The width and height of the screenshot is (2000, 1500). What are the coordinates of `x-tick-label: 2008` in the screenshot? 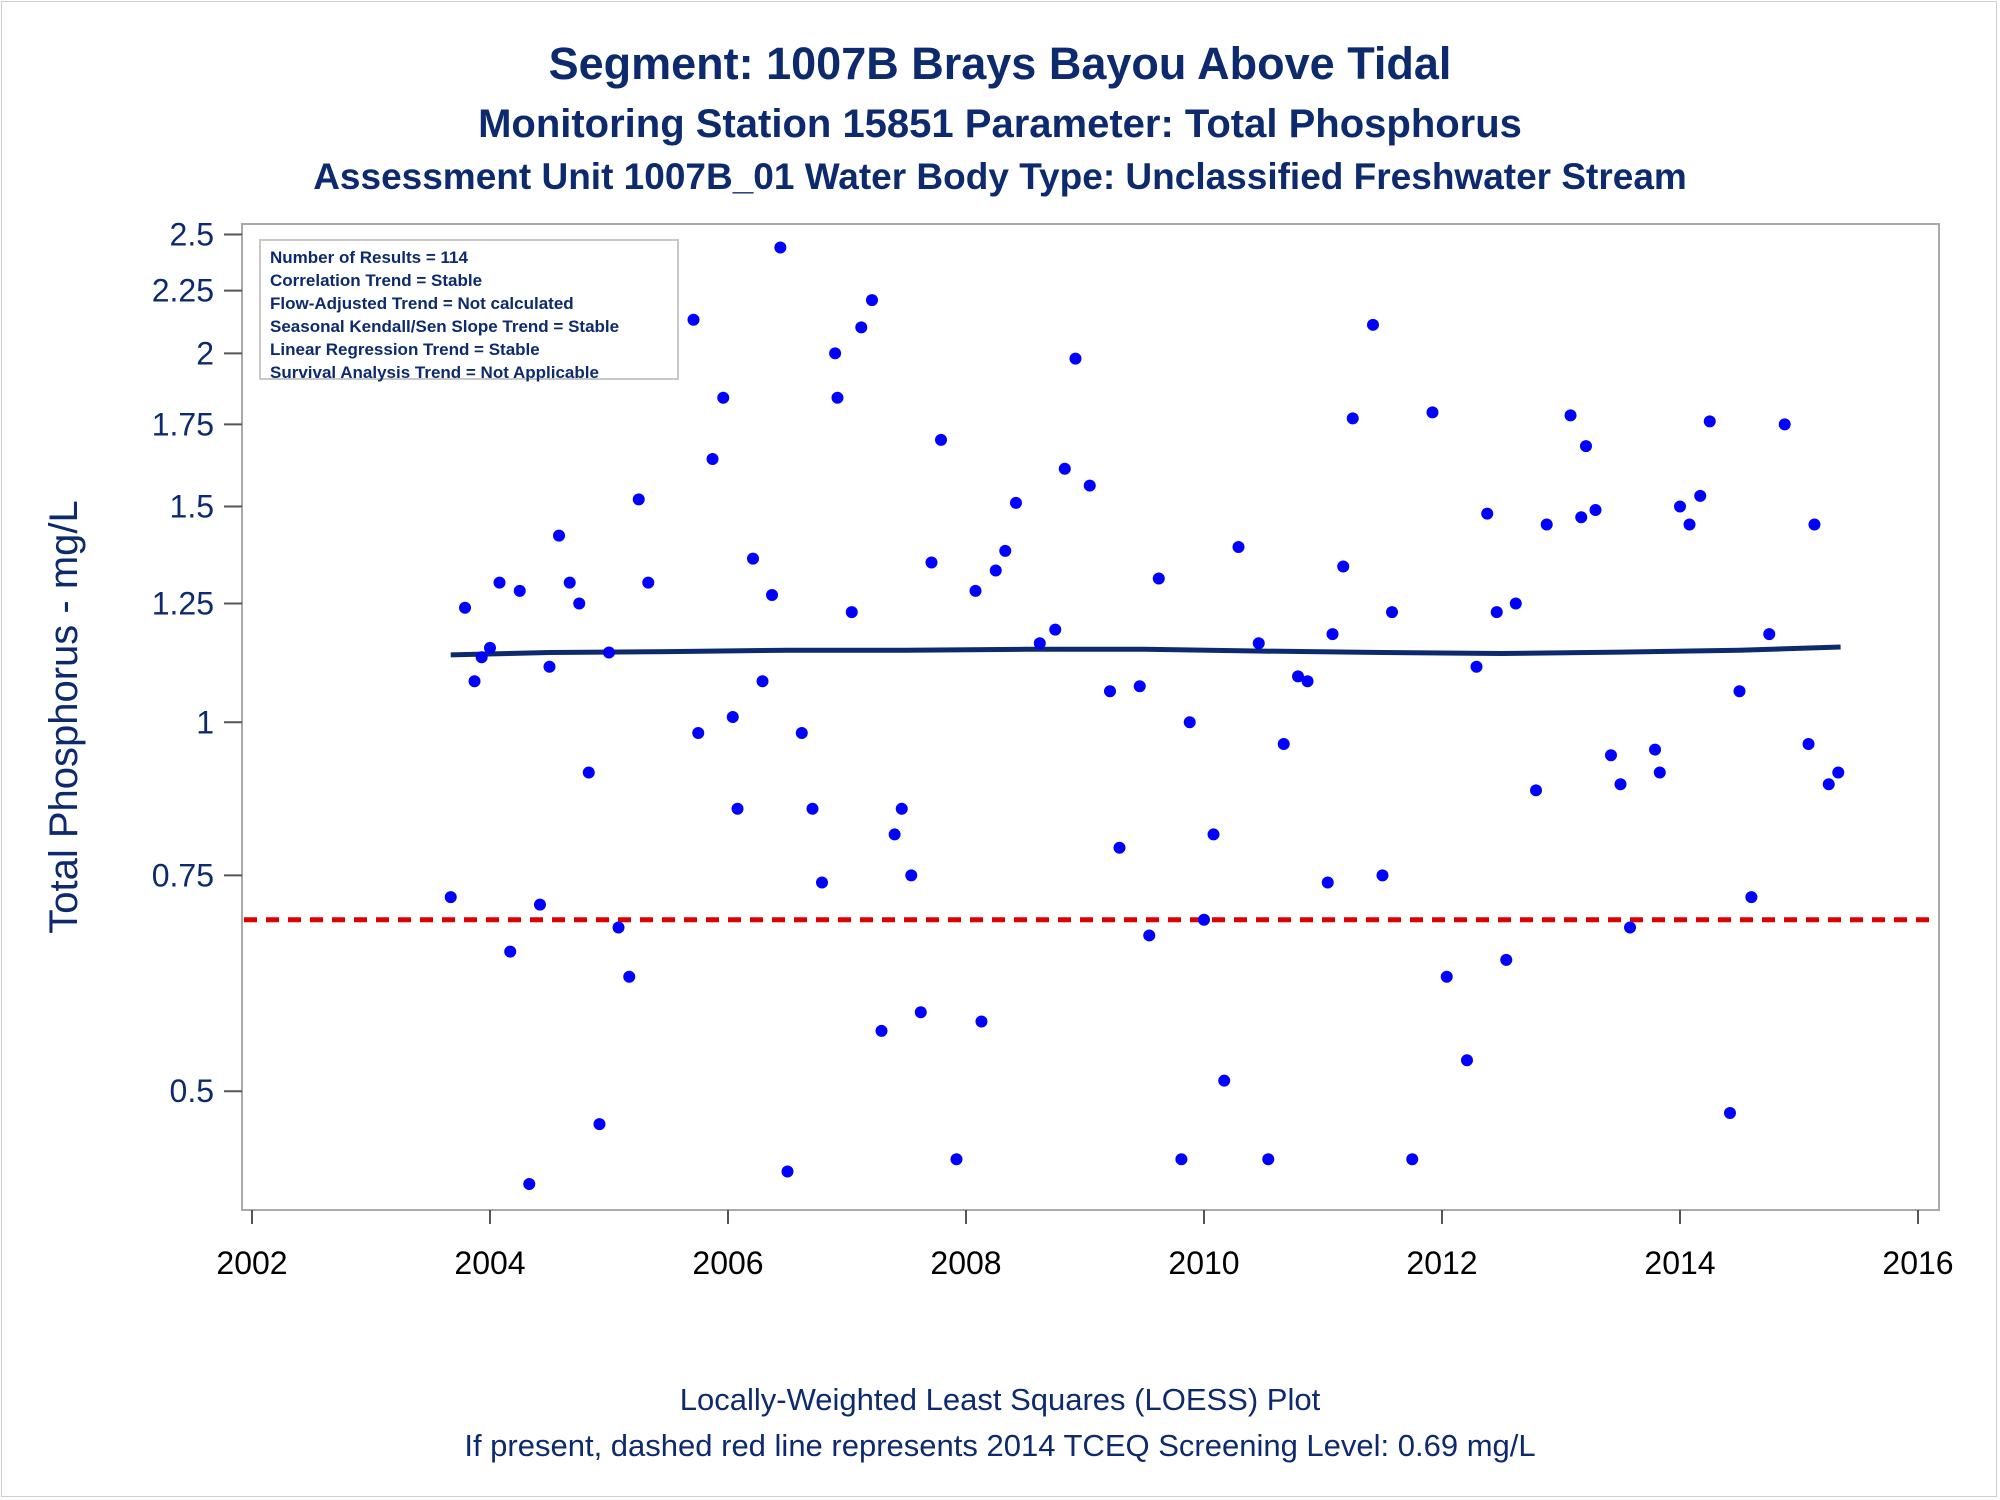 It's located at (965, 1263).